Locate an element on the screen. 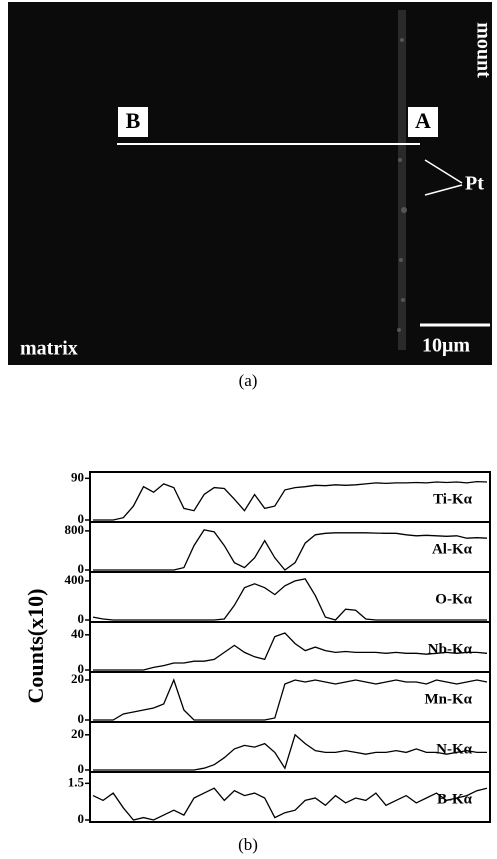 Image resolution: width=497 pixels, height=859 pixels. caption: (b) is located at coordinates (248, 844).